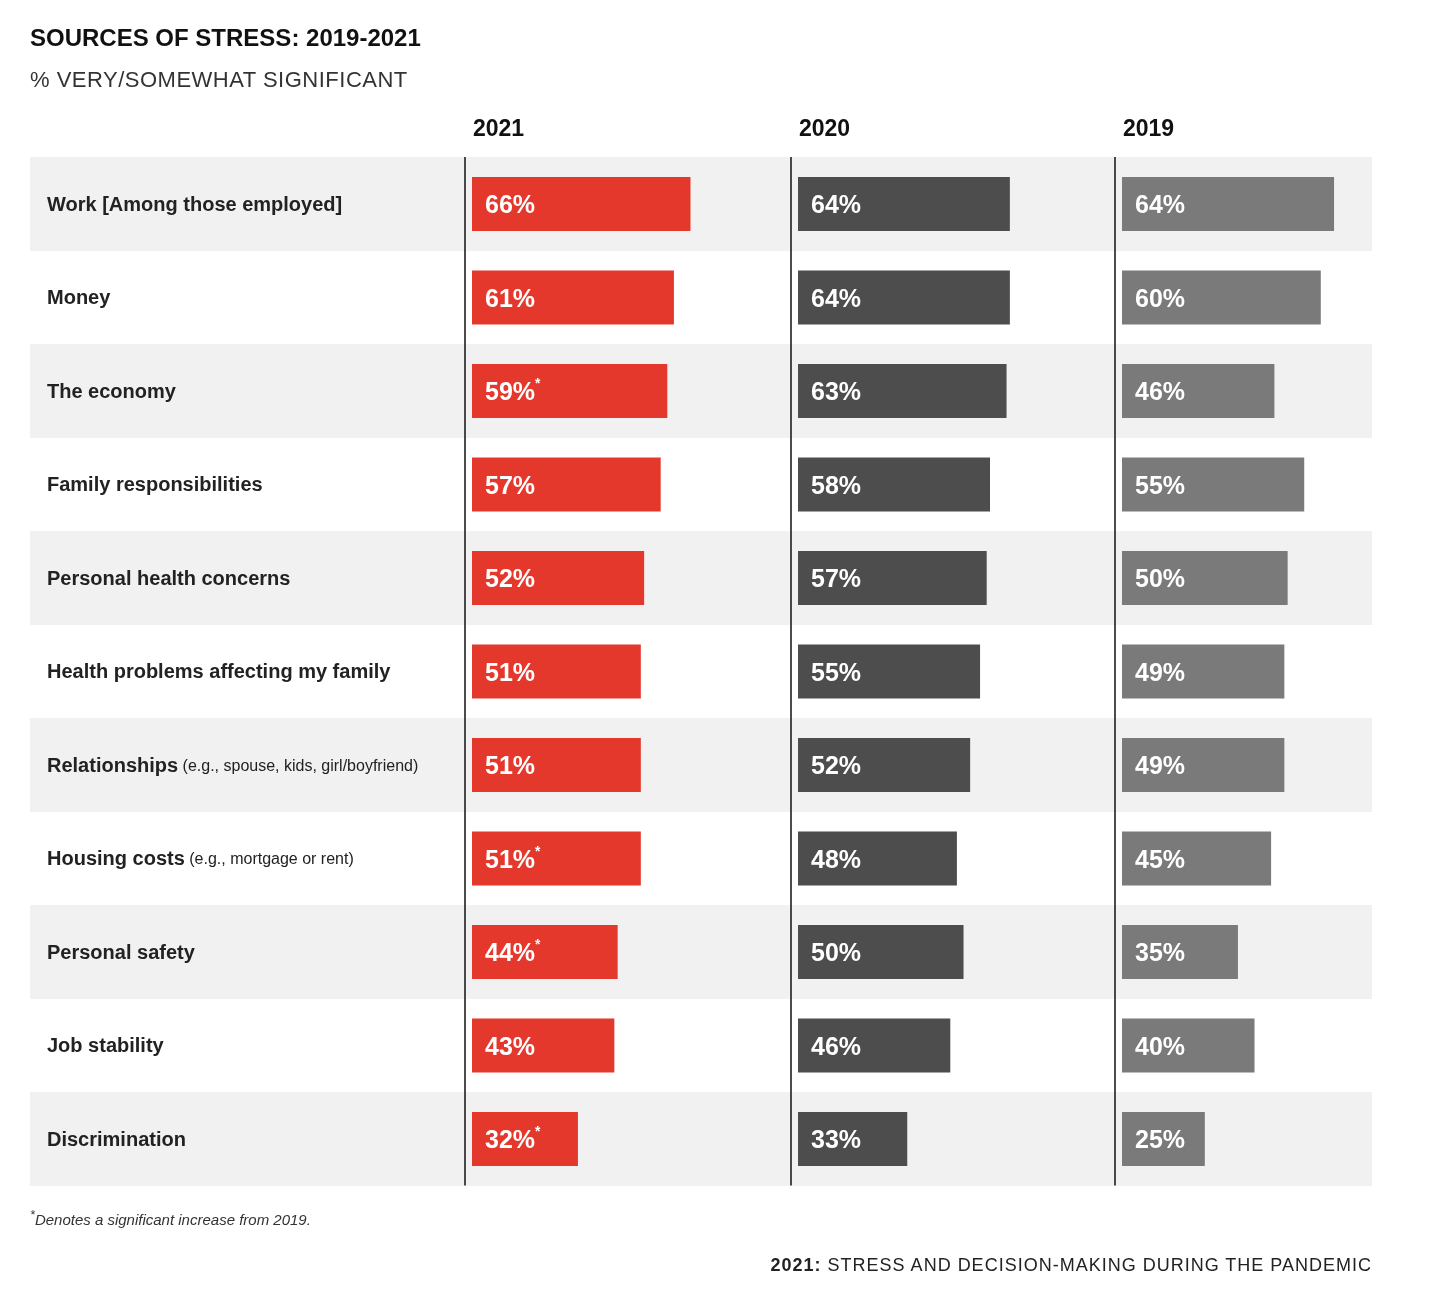 The image size is (1442, 1291). What do you see at coordinates (825, 128) in the screenshot?
I see `chart-title: 2020` at bounding box center [825, 128].